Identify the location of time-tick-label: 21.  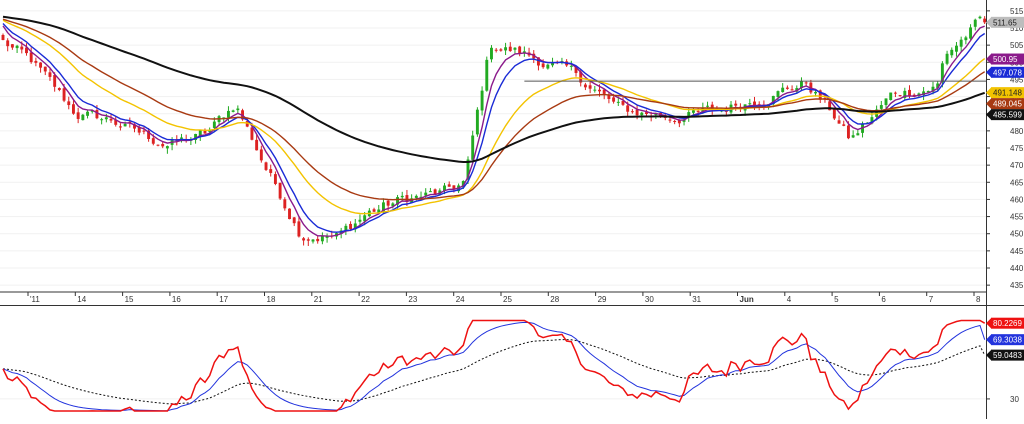
(318, 299).